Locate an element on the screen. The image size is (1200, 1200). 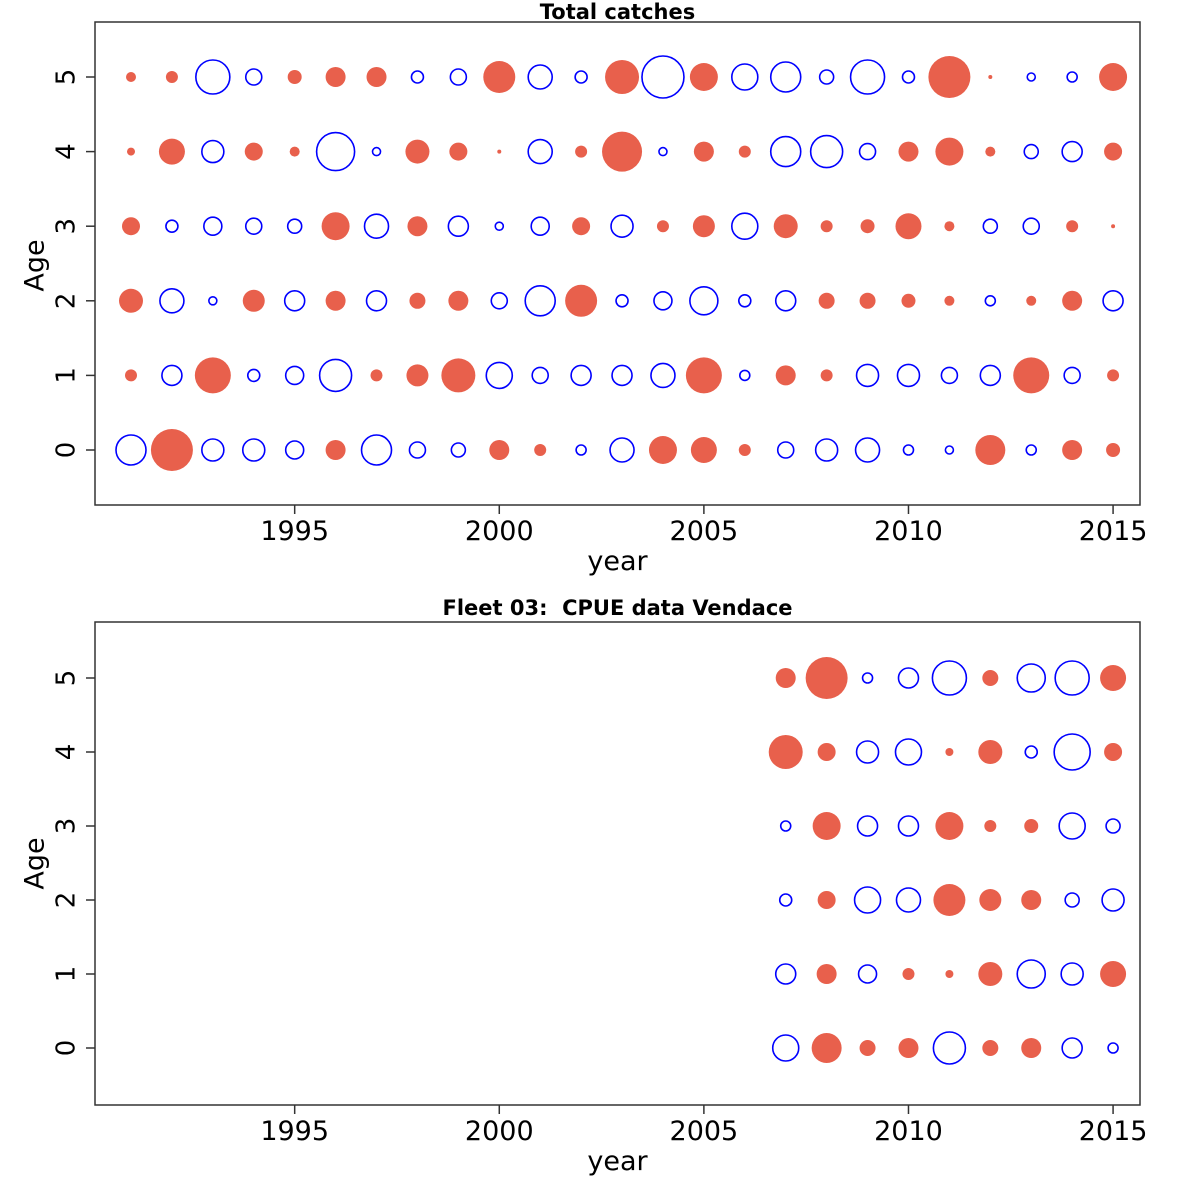
x-tick-label: 2000 is located at coordinates (499, 531).